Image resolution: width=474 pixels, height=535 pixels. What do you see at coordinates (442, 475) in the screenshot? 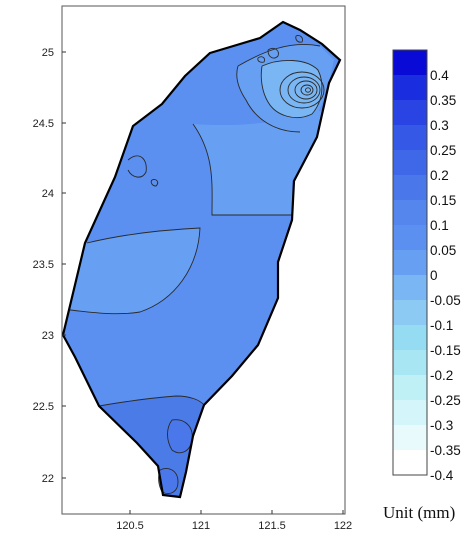
I see `colorbar-tick-label: -0.4` at bounding box center [442, 475].